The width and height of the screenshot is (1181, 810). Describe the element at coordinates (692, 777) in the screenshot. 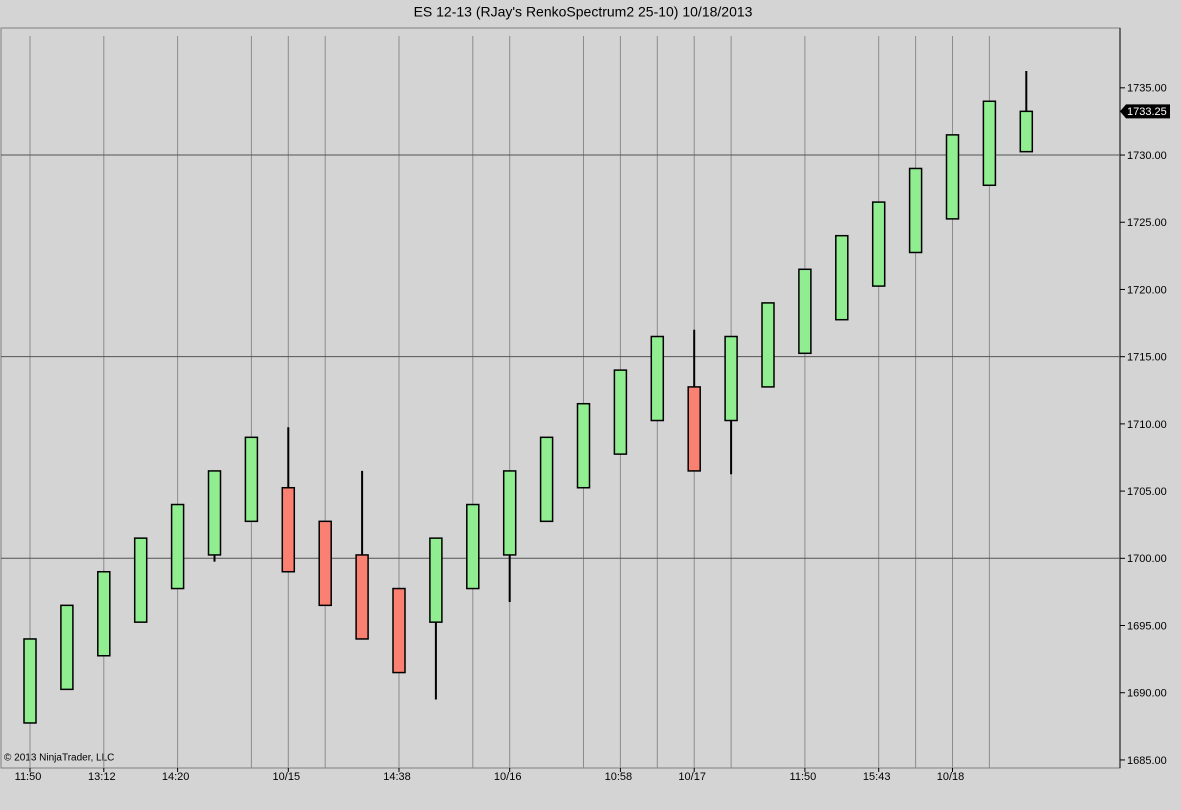

I see `x-tick-label: 10/17` at that location.